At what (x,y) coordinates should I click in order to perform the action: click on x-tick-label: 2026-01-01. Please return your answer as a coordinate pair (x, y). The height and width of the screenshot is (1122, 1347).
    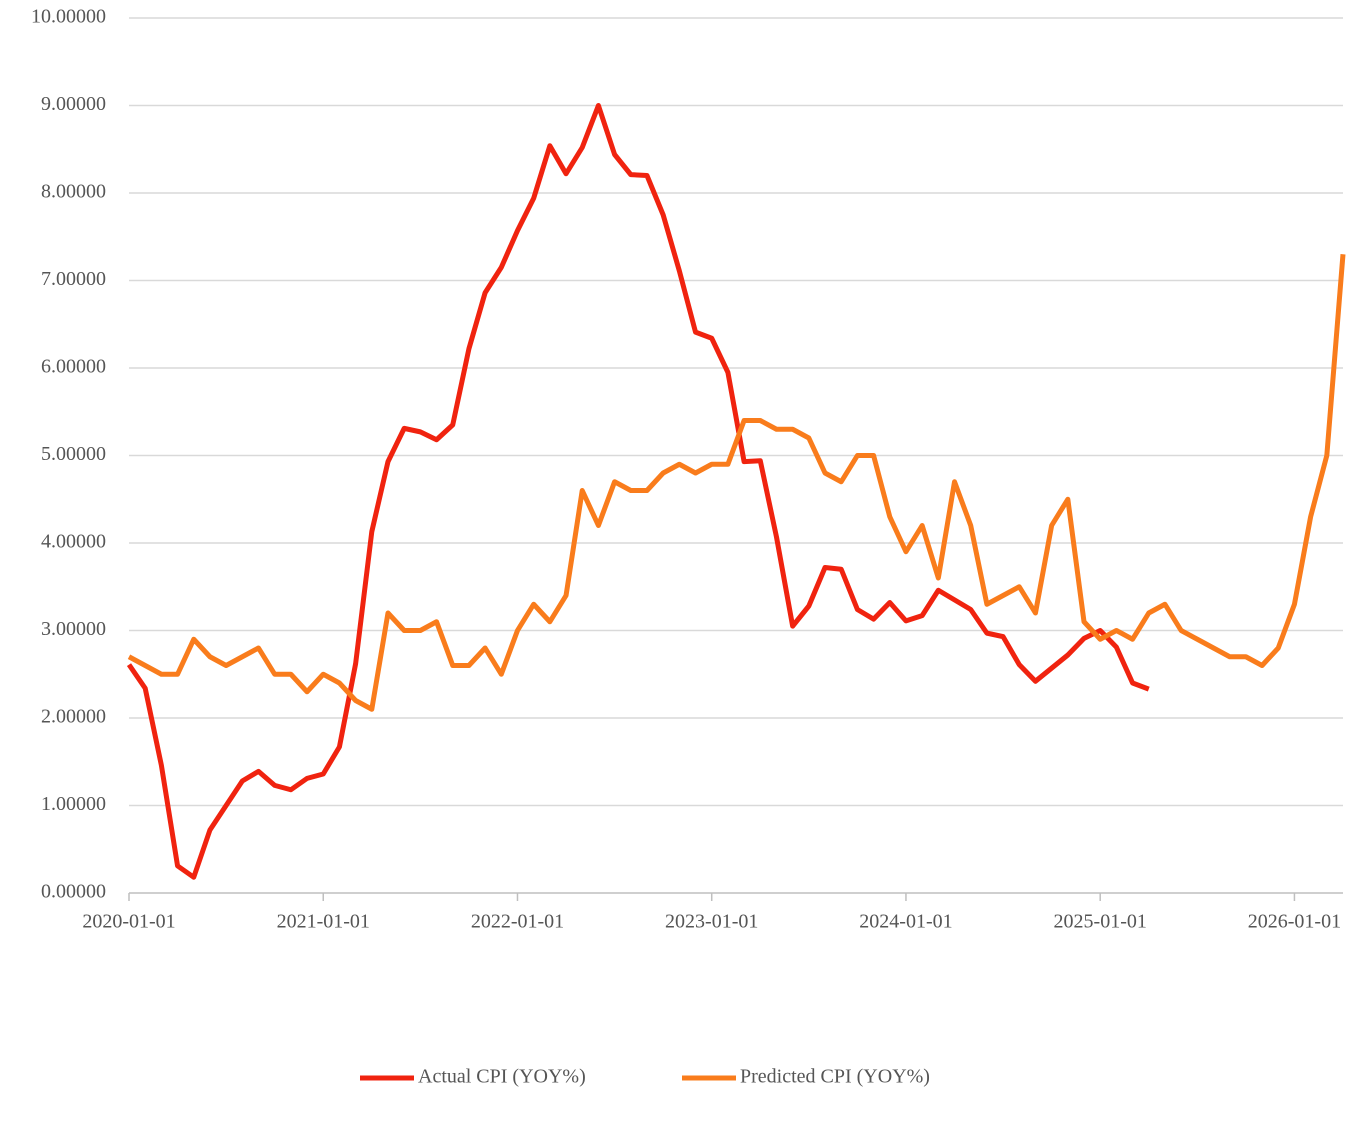
    Looking at the image, I should click on (1294, 922).